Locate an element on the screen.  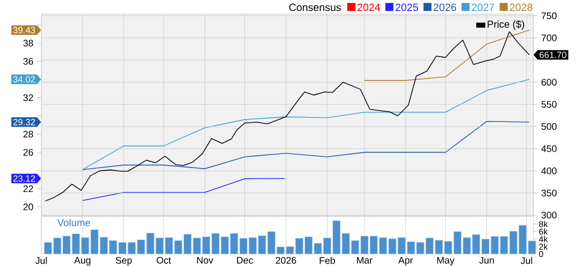
data-label: 661.70 is located at coordinates (553, 55).